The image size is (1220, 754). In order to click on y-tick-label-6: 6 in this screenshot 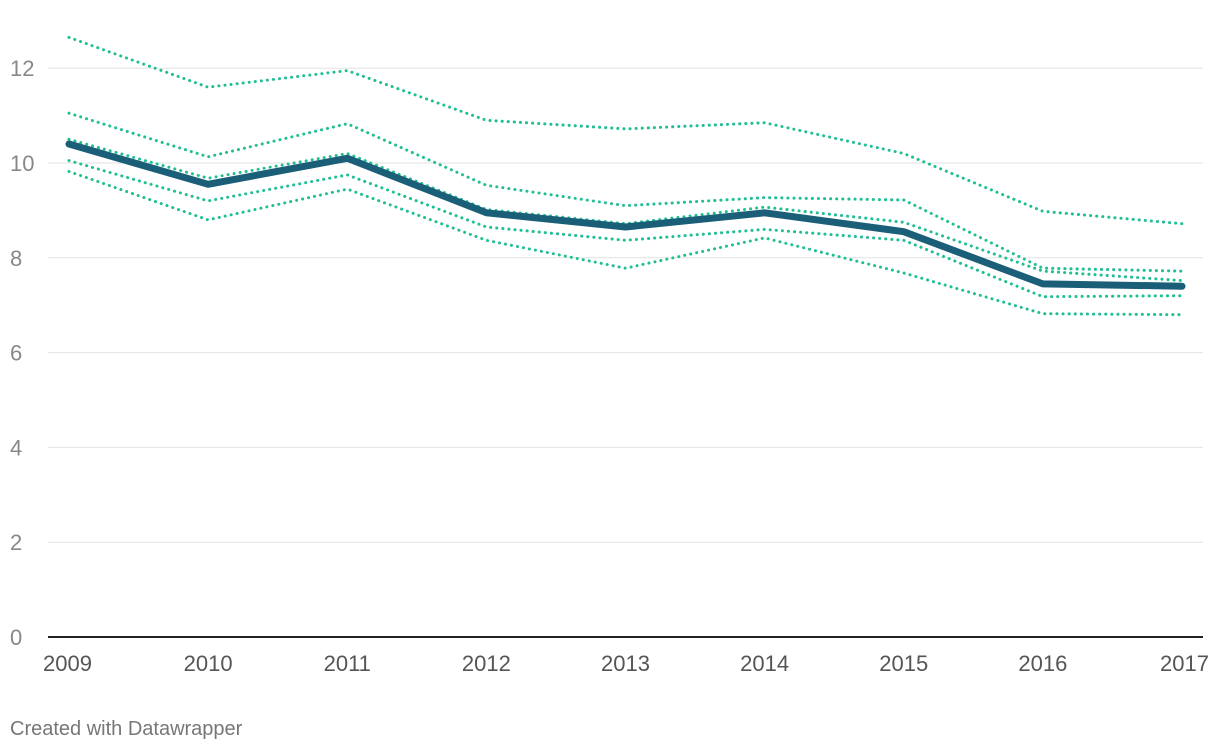, I will do `click(16, 353)`.